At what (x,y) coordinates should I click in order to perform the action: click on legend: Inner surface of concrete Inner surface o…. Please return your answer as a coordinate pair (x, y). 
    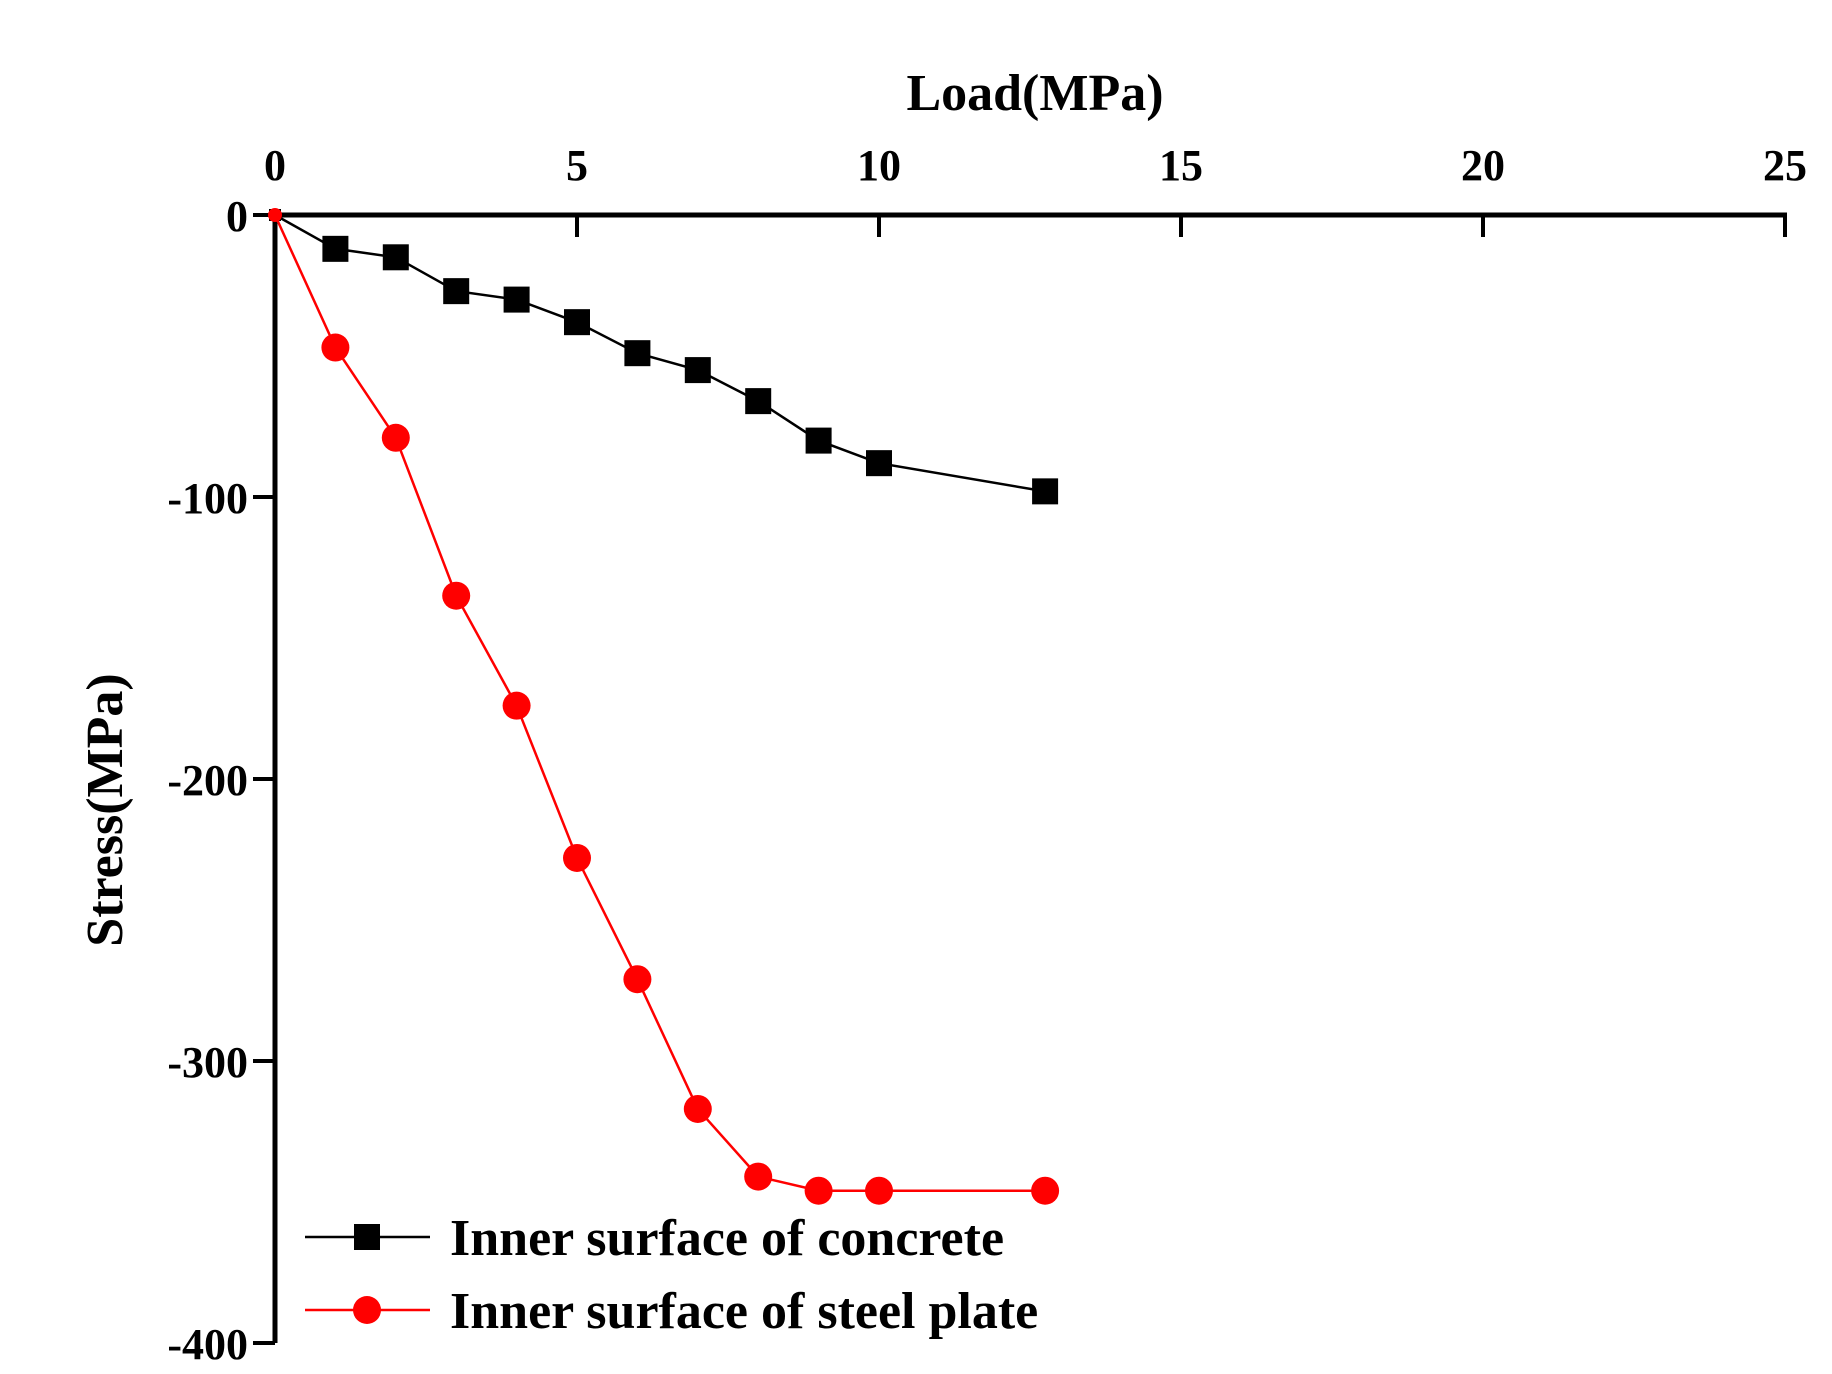
    Looking at the image, I should click on (671, 1275).